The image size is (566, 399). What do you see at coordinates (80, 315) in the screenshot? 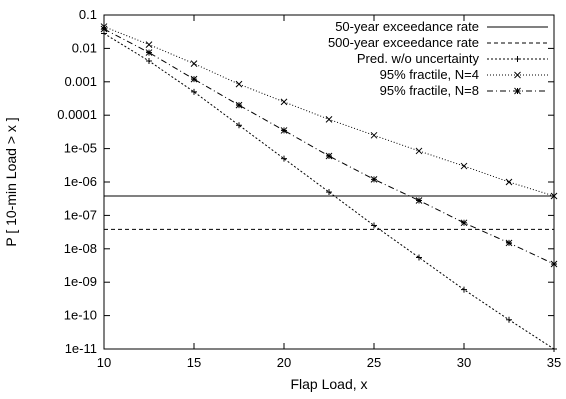
I see `y-tick-label: 1e-10` at bounding box center [80, 315].